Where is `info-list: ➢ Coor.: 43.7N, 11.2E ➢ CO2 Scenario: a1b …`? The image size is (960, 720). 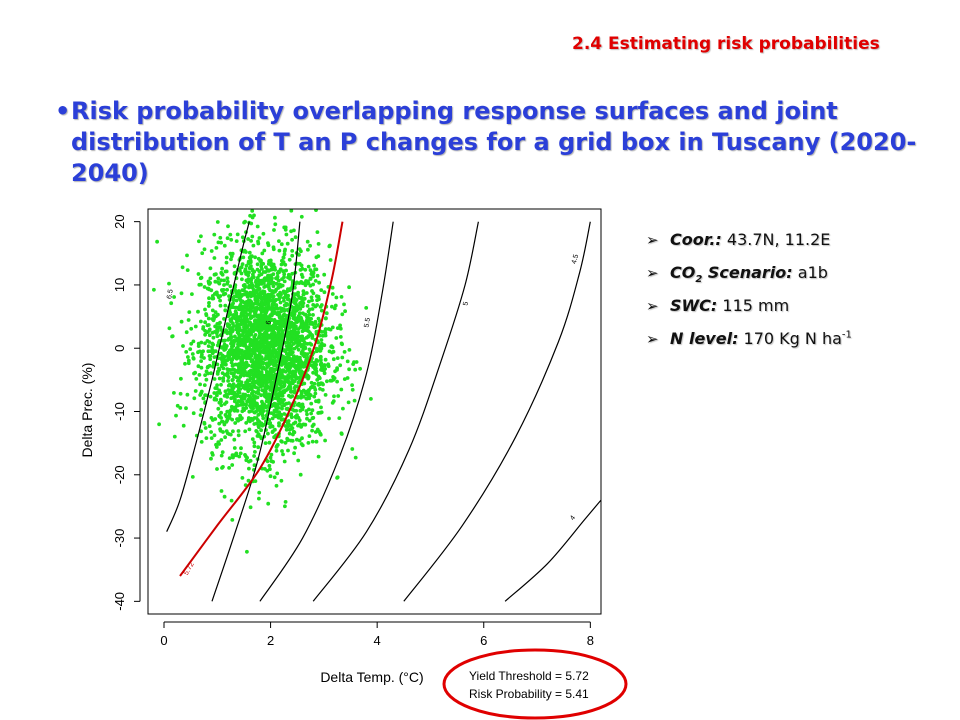
info-list: ➢ Coor.: 43.7N, 11.2E ➢ CO2 Scenario: a1b … is located at coordinates (796, 296).